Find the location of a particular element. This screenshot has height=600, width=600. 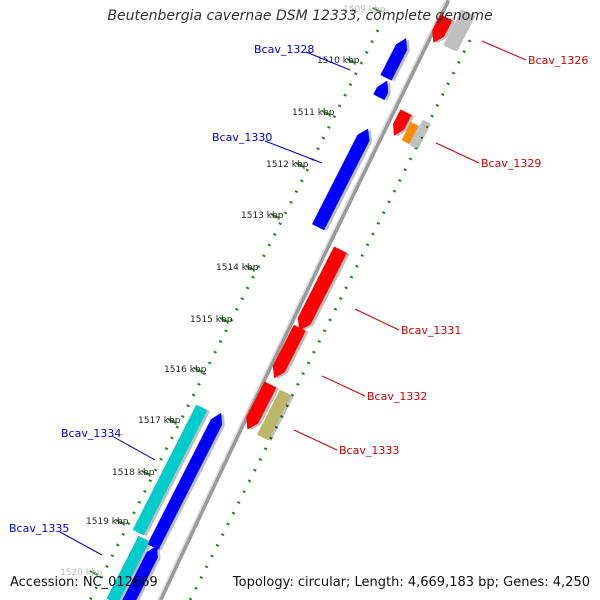

feature-bcav-1328a-body is located at coordinates (394, 59).